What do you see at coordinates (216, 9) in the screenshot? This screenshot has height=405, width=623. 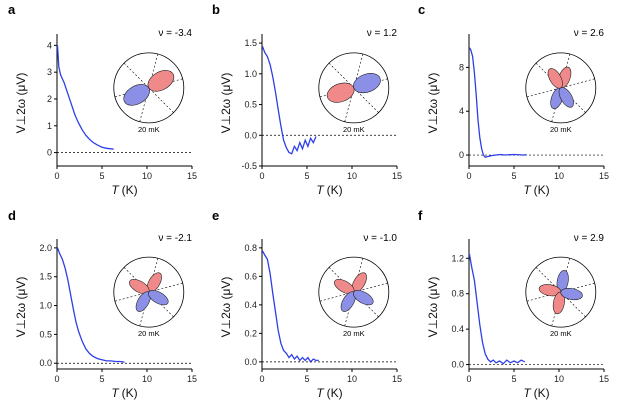 I see `panel-letter: b` at bounding box center [216, 9].